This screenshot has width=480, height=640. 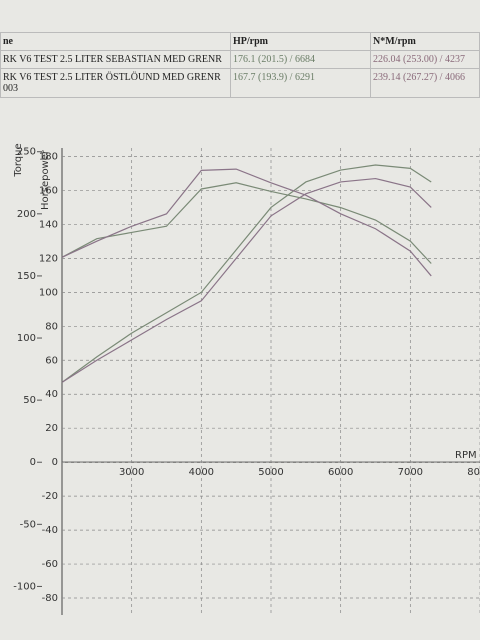 What do you see at coordinates (33, 462) in the screenshot?
I see `y2-tick-label: 0` at bounding box center [33, 462].